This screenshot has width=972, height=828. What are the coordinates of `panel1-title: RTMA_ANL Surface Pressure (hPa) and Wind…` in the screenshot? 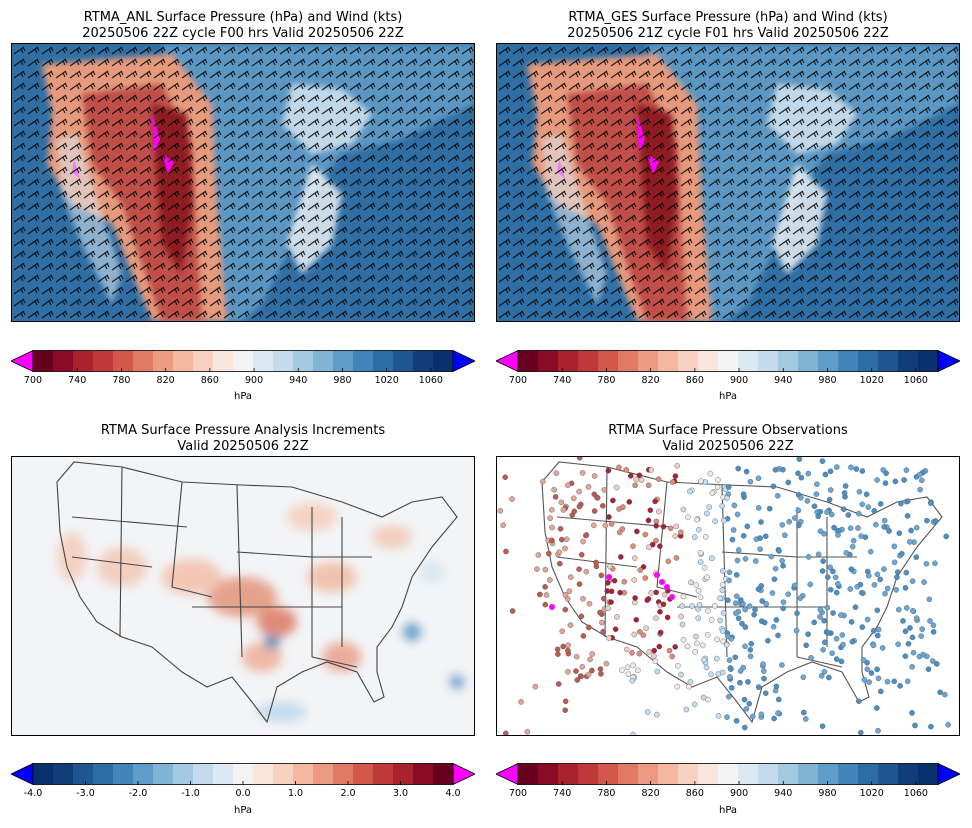 It's located at (243, 26).